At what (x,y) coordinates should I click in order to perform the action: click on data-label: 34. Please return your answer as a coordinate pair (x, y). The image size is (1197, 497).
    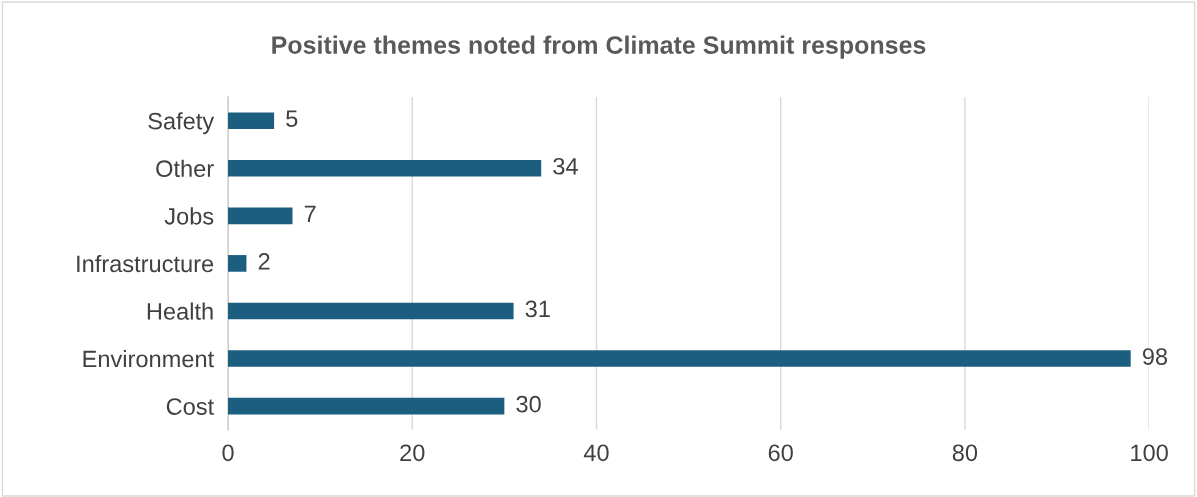
    Looking at the image, I should click on (565, 166).